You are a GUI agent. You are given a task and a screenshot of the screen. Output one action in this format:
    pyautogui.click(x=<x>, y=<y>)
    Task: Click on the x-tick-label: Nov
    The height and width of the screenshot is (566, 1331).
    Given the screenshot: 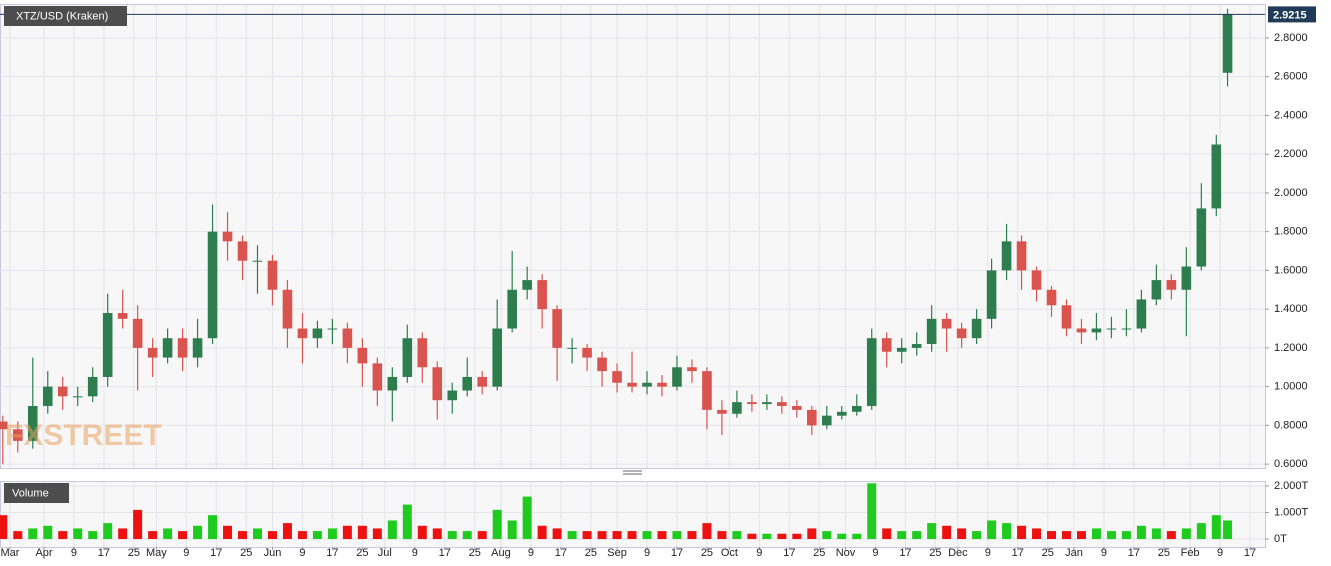 What is the action you would take?
    pyautogui.click(x=846, y=553)
    